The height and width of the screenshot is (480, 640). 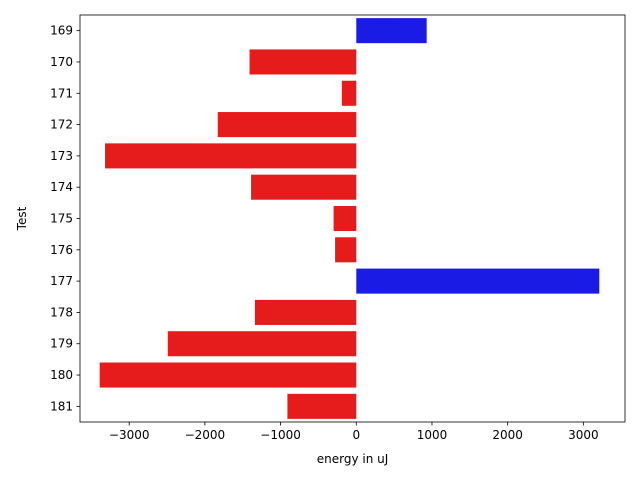 I want to click on x-tick-label: 3000, so click(x=583, y=435).